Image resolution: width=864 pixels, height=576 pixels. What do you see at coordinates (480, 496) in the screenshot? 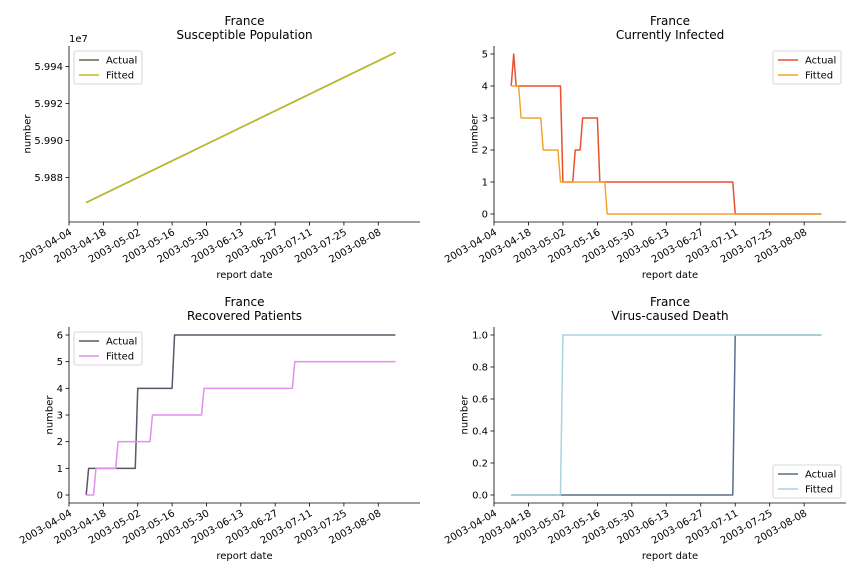
I see `y-tick-label: 0.0` at bounding box center [480, 496].